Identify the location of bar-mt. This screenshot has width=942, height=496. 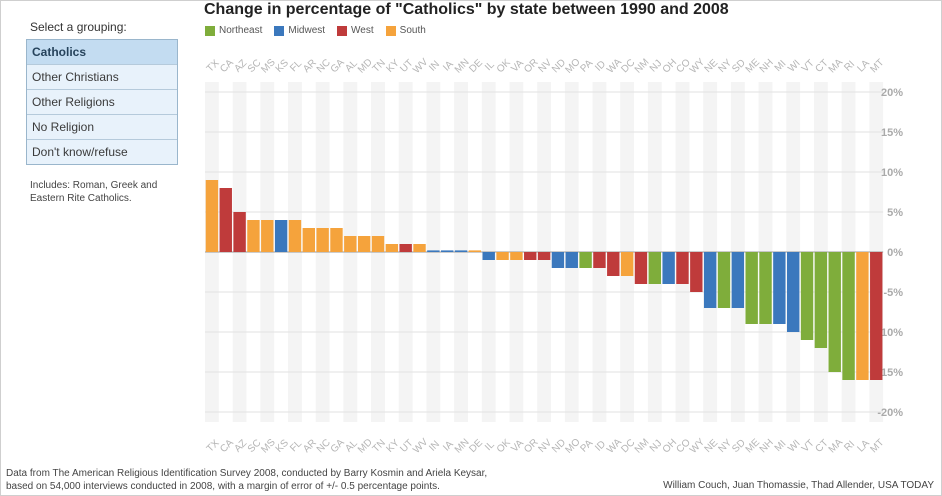
(876, 316).